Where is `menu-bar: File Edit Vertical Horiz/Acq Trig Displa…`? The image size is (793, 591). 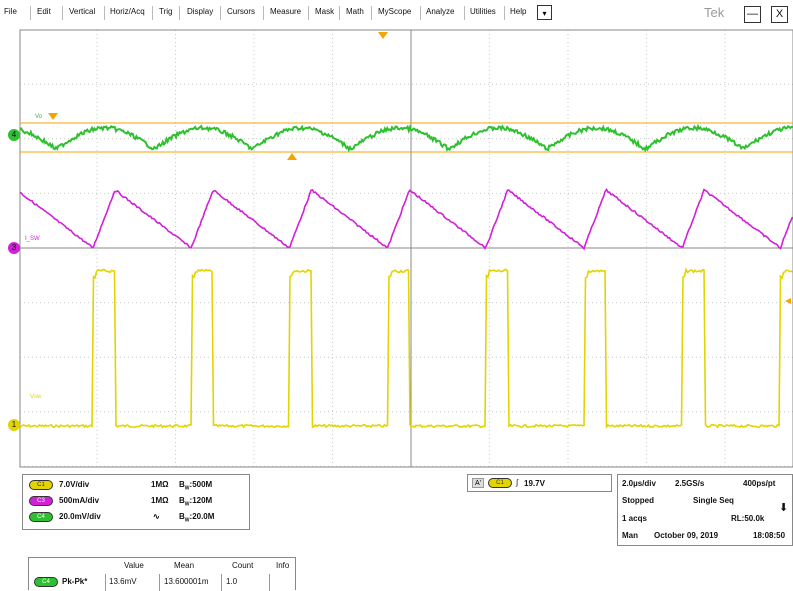 menu-bar: File Edit Vertical Horiz/Acq Trig Displa… is located at coordinates (396, 14).